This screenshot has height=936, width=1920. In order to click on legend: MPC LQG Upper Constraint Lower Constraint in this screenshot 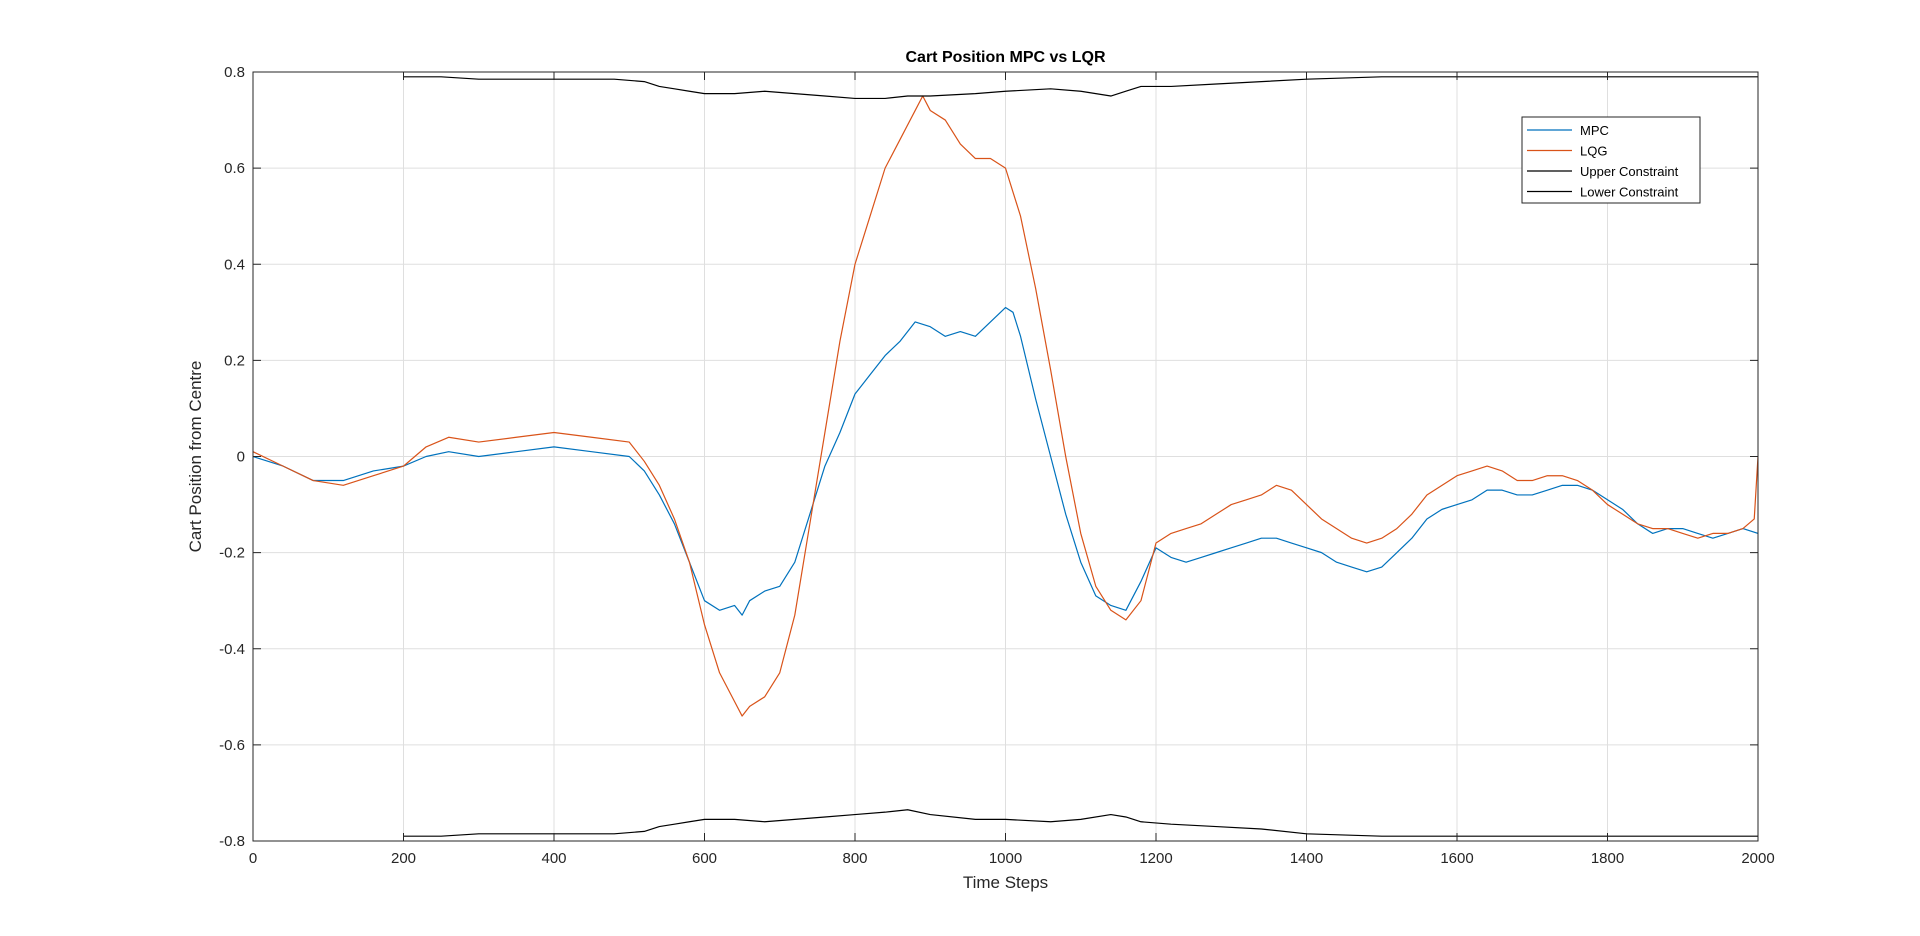, I will do `click(1611, 160)`.